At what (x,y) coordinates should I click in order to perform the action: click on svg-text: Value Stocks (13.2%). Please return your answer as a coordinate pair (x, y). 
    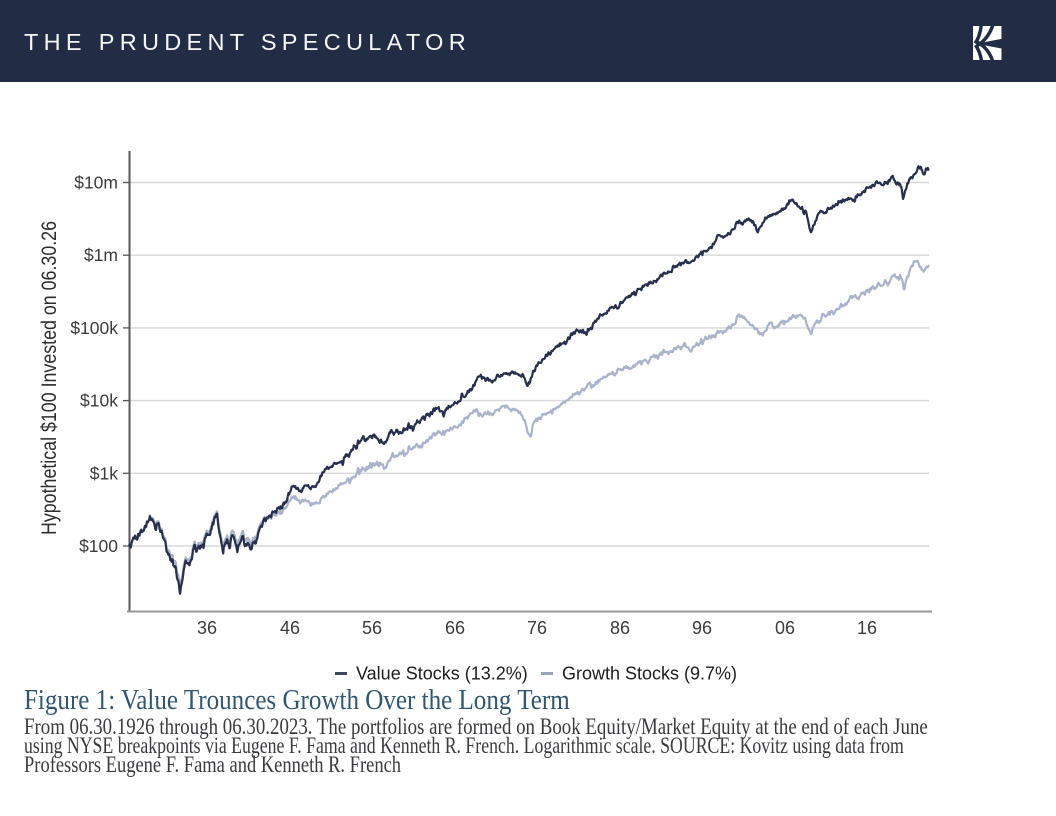
    Looking at the image, I should click on (442, 674).